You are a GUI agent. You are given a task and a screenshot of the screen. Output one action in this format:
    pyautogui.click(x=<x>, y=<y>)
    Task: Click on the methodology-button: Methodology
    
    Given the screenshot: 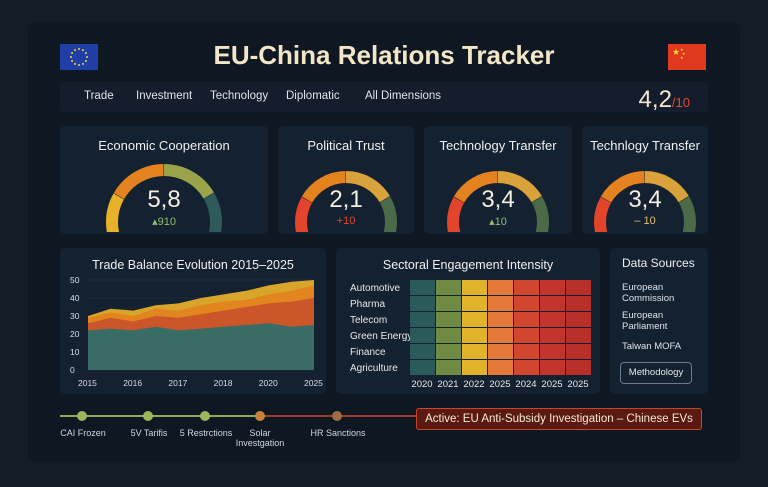 What is the action you would take?
    pyautogui.click(x=656, y=373)
    